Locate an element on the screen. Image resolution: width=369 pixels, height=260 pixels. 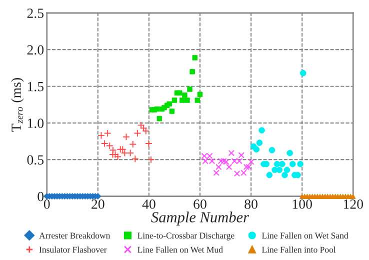
legend-label: Line Fallen on Wet Sand is located at coordinates (305, 235).